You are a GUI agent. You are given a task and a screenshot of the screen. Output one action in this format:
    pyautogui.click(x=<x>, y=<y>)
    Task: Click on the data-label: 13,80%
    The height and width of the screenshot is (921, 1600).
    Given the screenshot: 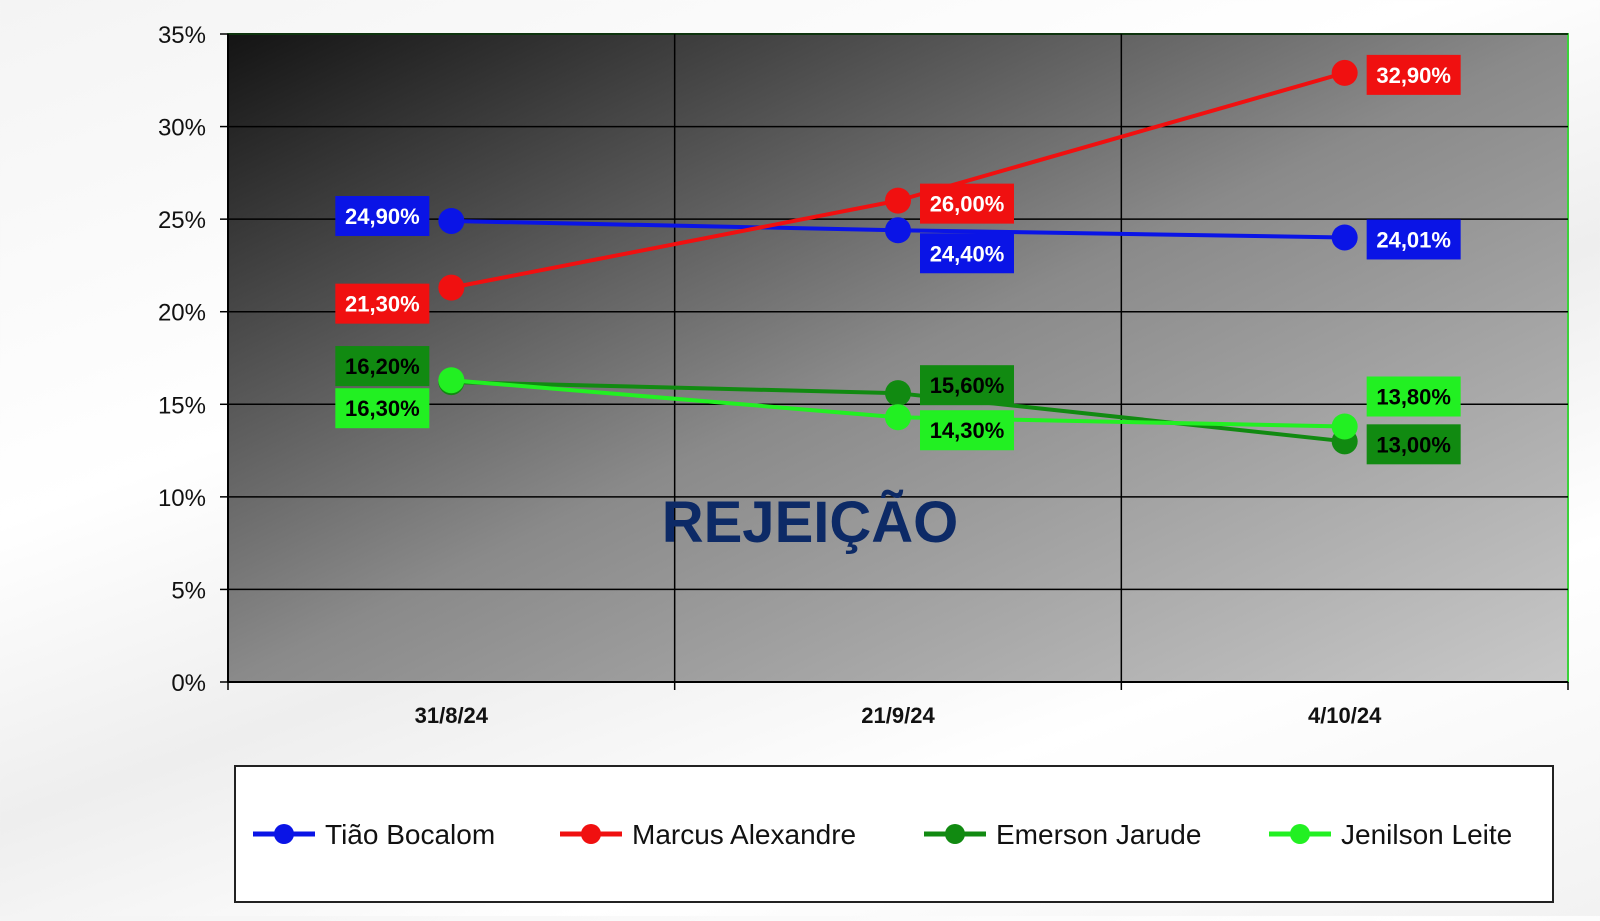 What is the action you would take?
    pyautogui.click(x=1413, y=397)
    